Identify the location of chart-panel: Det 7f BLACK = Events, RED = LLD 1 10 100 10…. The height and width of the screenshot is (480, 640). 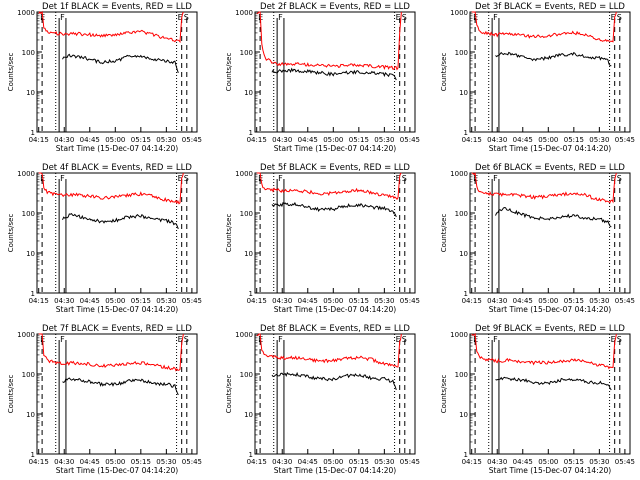
(104, 399).